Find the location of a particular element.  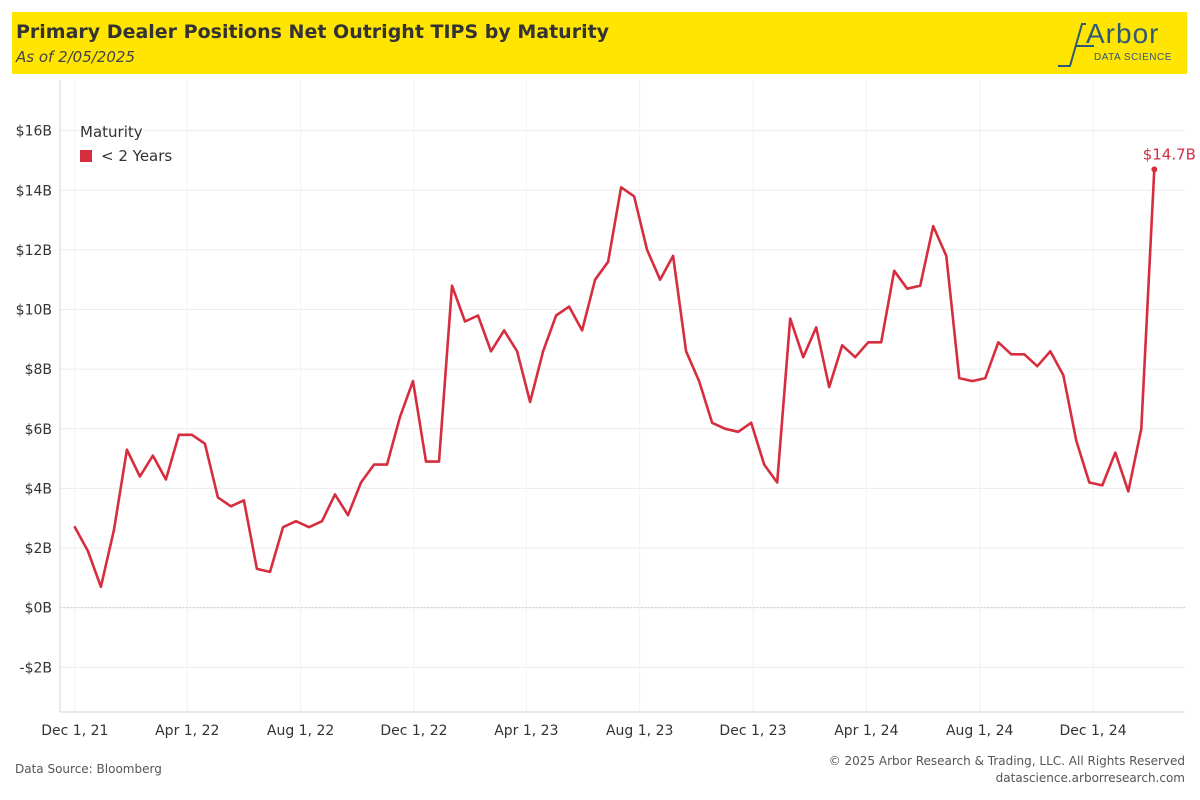

x-tick-label: Apr 1, 22 is located at coordinates (187, 731).